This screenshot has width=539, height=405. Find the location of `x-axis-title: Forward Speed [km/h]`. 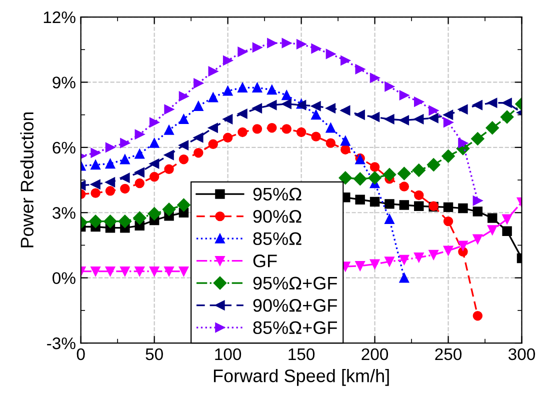

x-axis-title: Forward Speed [km/h] is located at coordinates (301, 377).